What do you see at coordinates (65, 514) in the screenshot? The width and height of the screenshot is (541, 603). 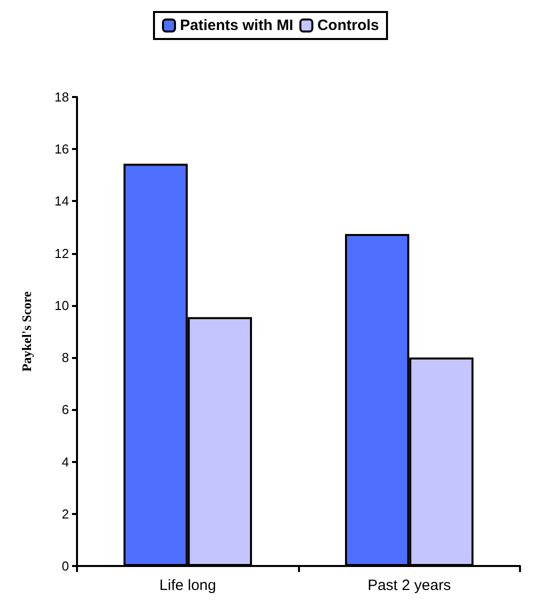 I see `y-tick-label: 2` at bounding box center [65, 514].